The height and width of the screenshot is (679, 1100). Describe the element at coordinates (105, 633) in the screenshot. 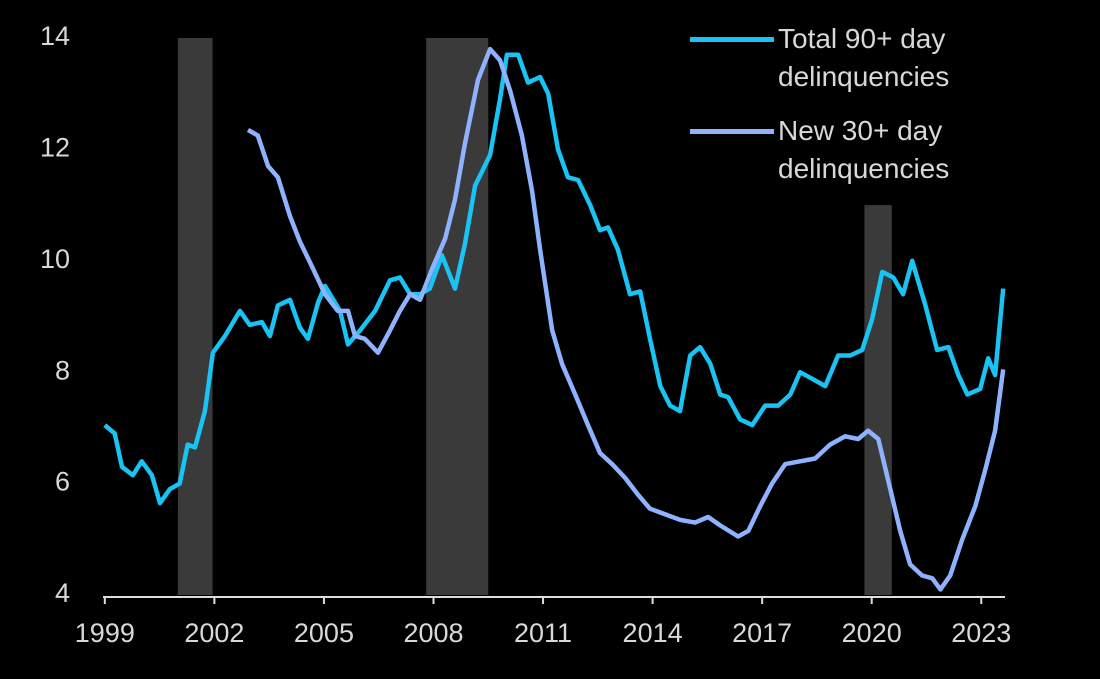

I see `x-tick-label: 1999` at that location.